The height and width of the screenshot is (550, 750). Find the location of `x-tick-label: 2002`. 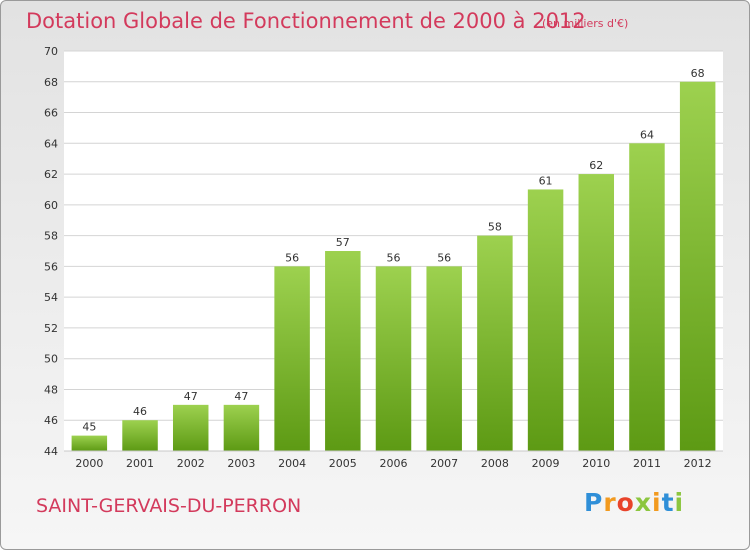

x-tick-label: 2002 is located at coordinates (191, 463).